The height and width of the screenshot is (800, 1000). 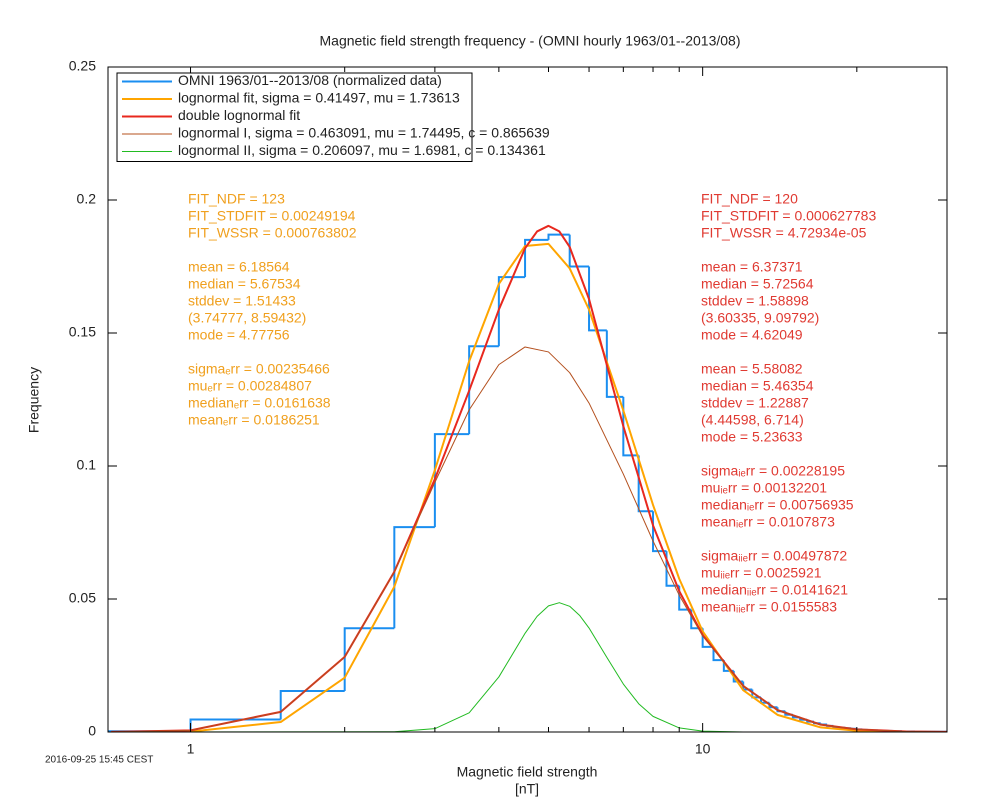 What do you see at coordinates (272, 233) in the screenshot?
I see `fit-annotation: FIT_WSSR = 0.000763802` at bounding box center [272, 233].